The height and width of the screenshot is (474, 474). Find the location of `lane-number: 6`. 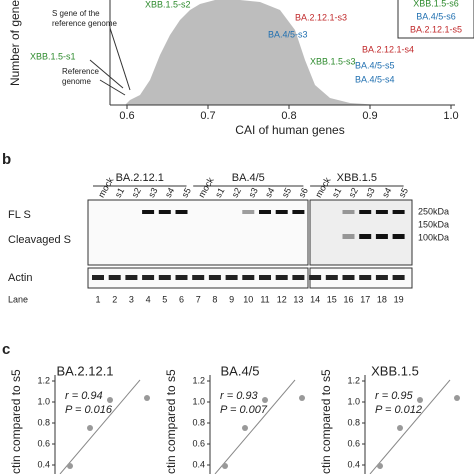

lane-number: 6 is located at coordinates (181, 299).